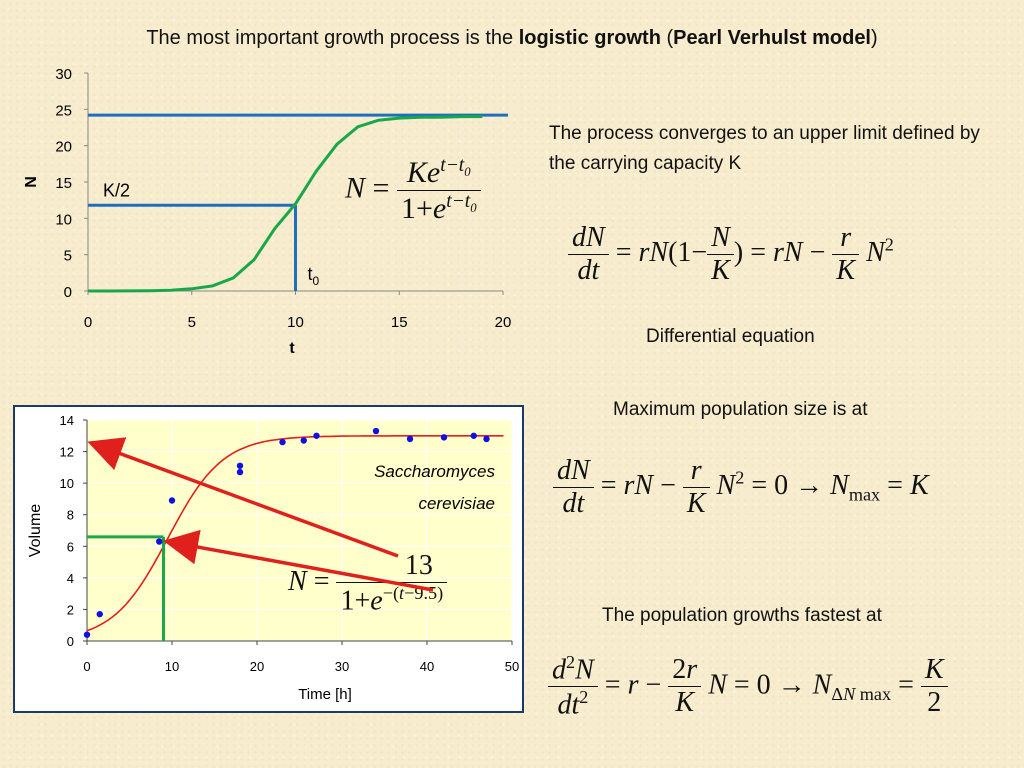 The width and height of the screenshot is (1024, 768). What do you see at coordinates (67, 452) in the screenshot?
I see `y-tick-label: 12` at bounding box center [67, 452].